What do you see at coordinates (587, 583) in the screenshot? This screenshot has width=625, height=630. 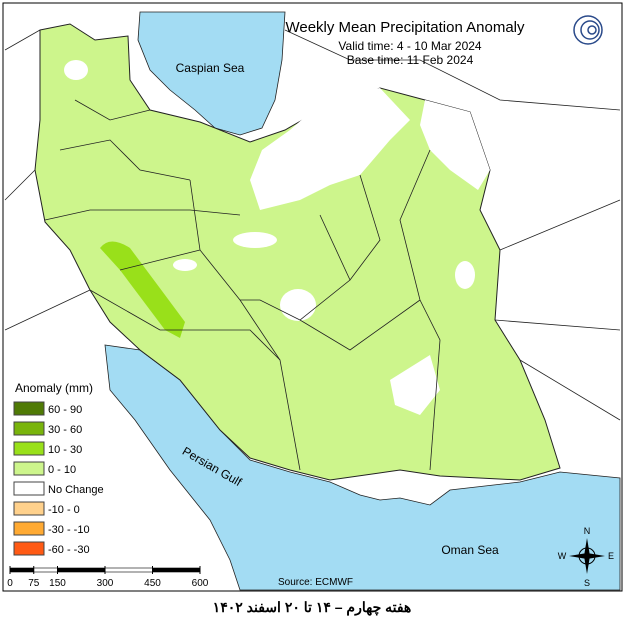 I see `compass-s: S` at bounding box center [587, 583].